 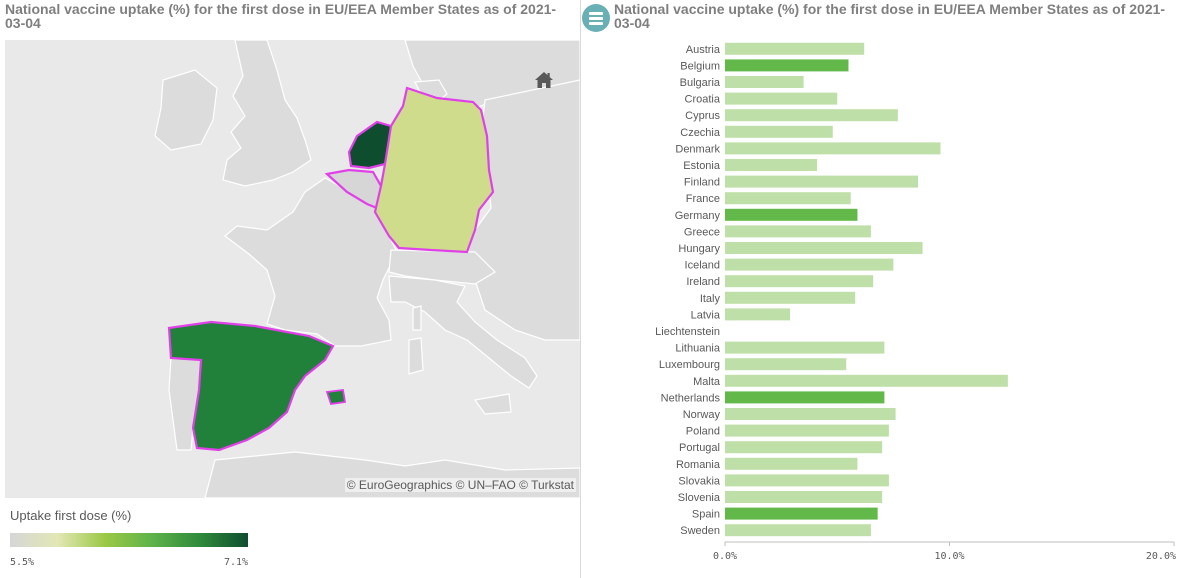 I want to click on category-label: Croatia, so click(x=703, y=100).